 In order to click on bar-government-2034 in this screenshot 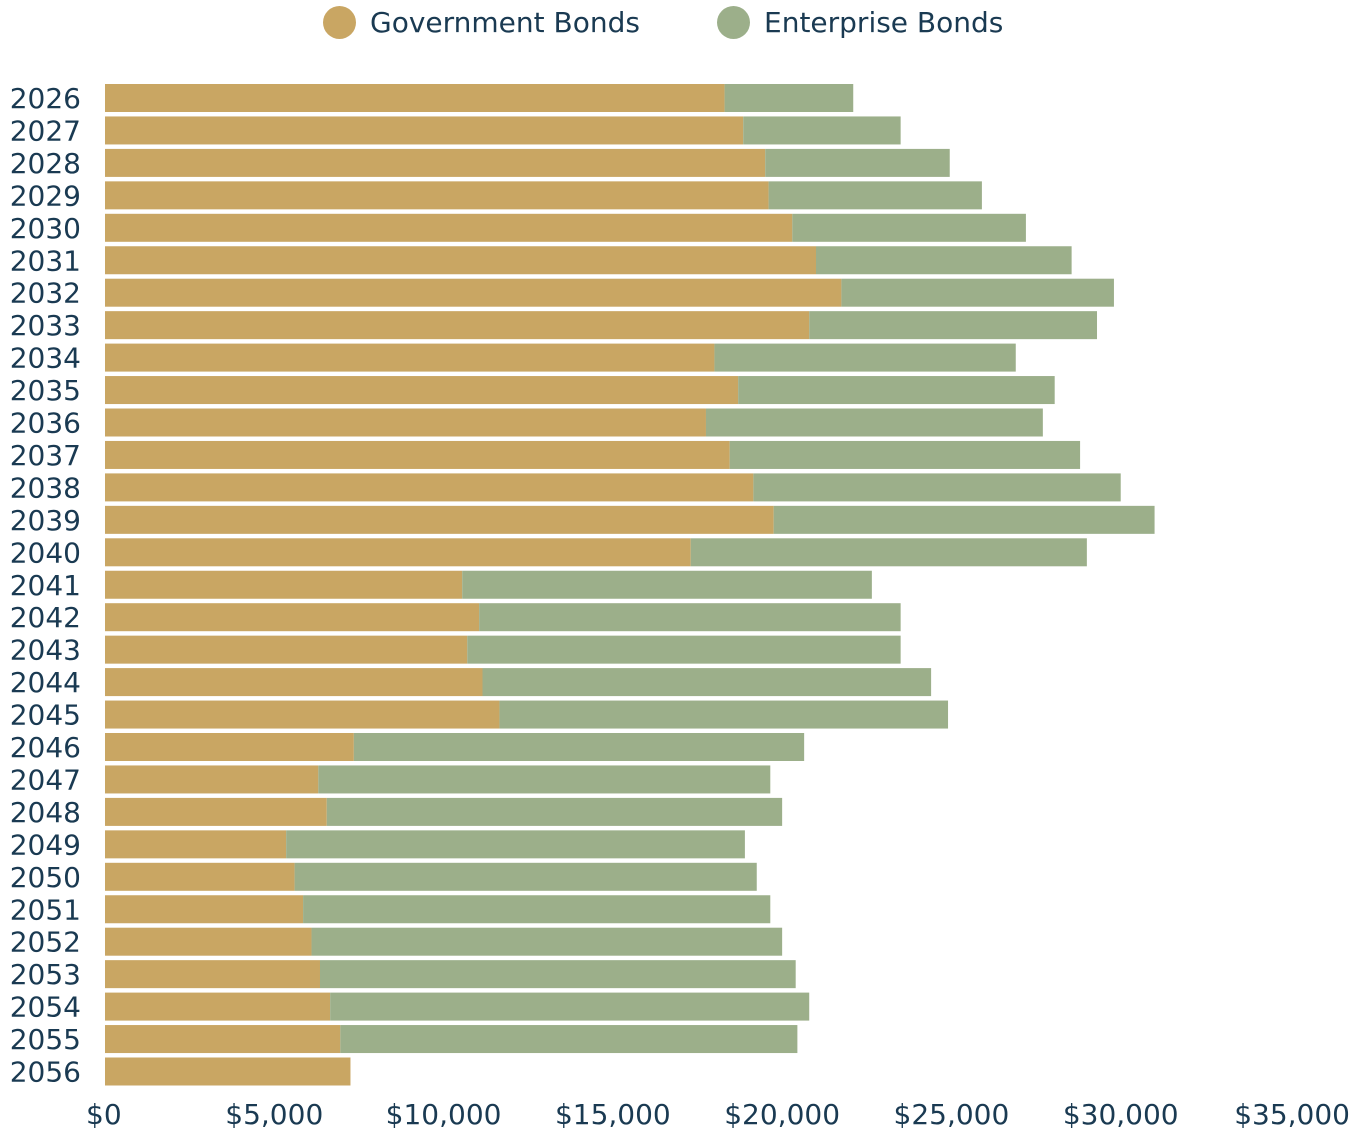, I will do `click(410, 357)`.